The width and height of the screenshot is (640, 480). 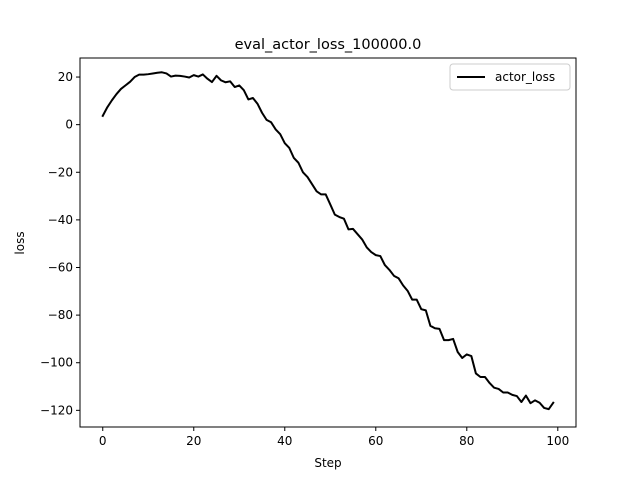 What do you see at coordinates (466, 441) in the screenshot?
I see `x-tick-label: 80` at bounding box center [466, 441].